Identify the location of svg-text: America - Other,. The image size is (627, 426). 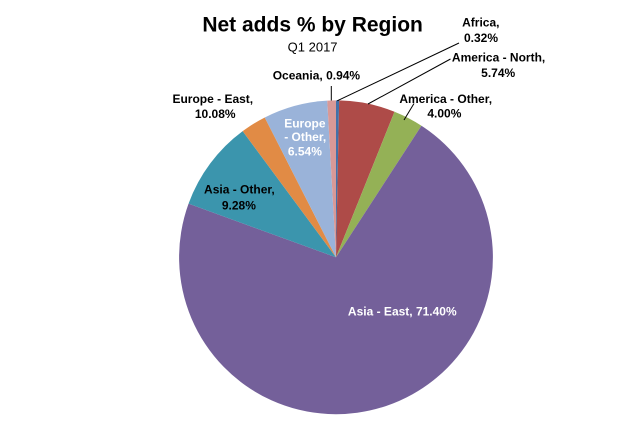
(445, 99).